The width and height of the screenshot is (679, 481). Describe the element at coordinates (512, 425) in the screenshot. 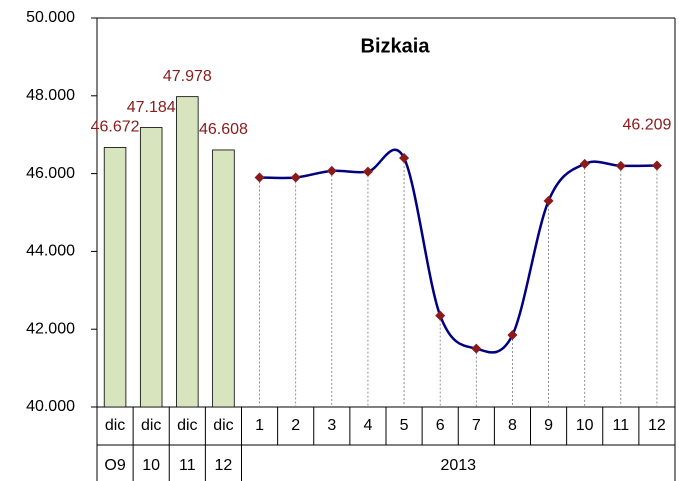

I see `x-tick-label: 8` at that location.